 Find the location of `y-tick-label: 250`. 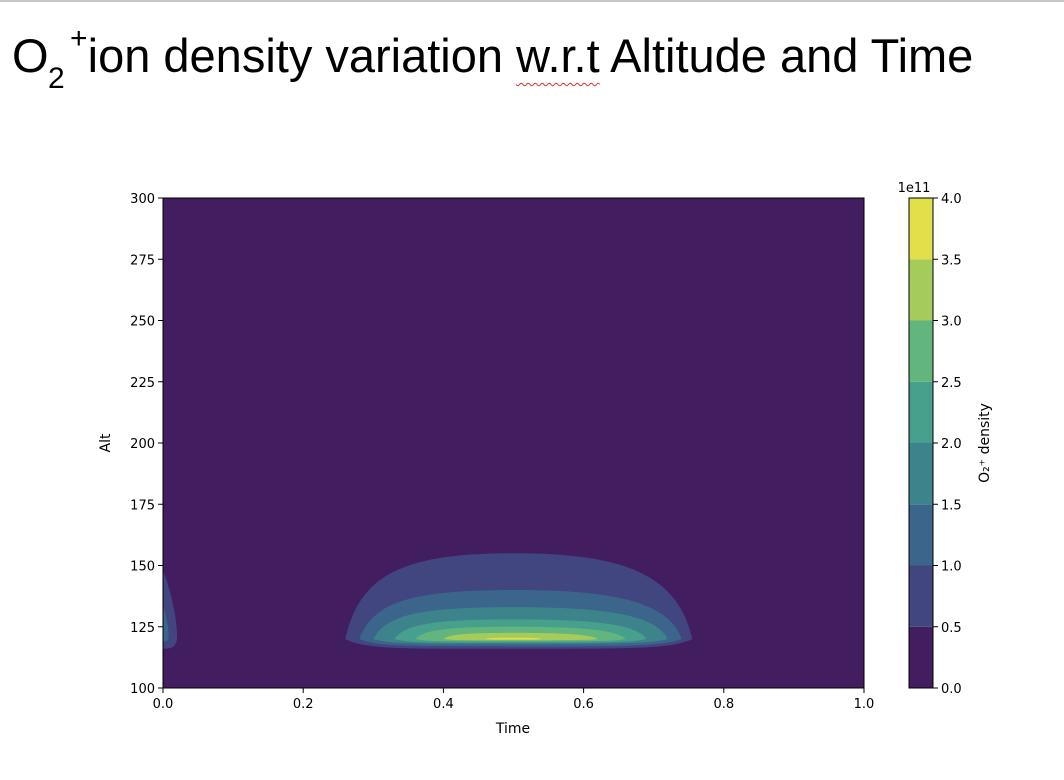

y-tick-label: 250 is located at coordinates (142, 322).